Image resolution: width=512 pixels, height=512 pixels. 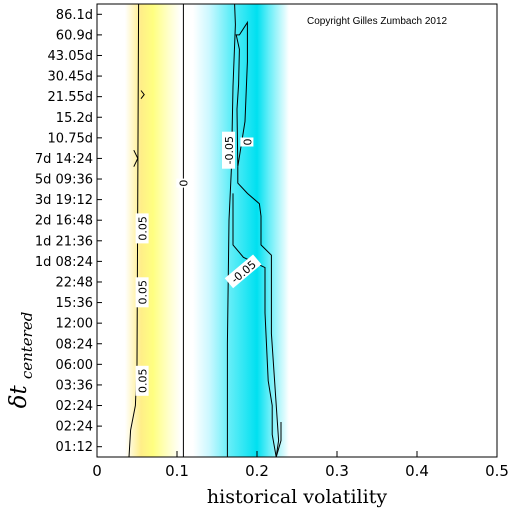 I want to click on y-tick-label: 86.1d, so click(x=74, y=15).